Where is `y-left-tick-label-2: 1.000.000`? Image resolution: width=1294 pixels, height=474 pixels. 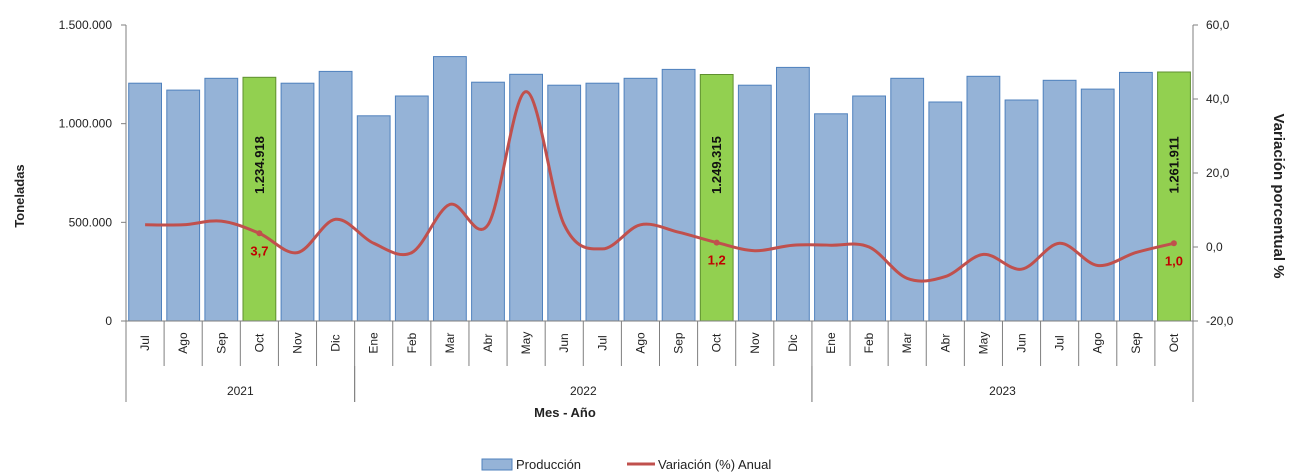
y-left-tick-label-2: 1.000.000 is located at coordinates (86, 124).